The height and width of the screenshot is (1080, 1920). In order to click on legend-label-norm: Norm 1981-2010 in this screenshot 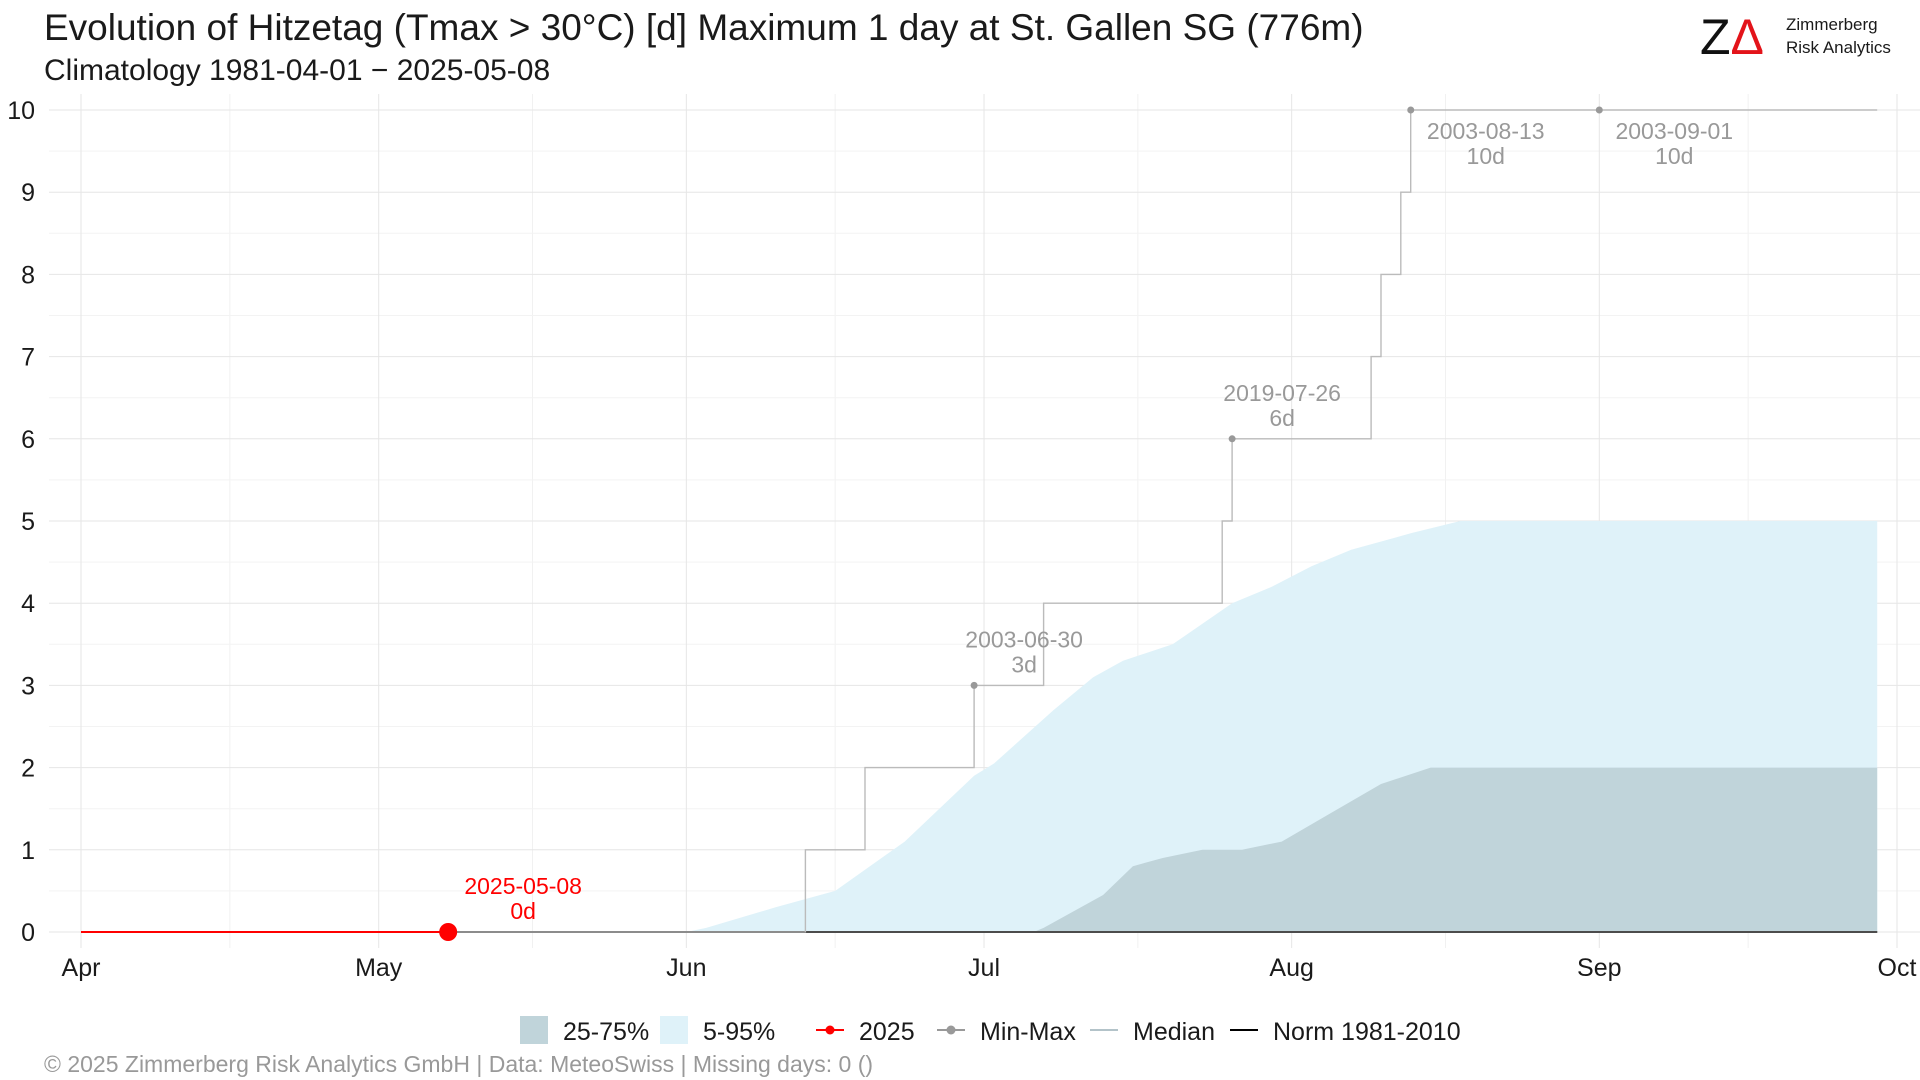, I will do `click(1367, 1032)`.